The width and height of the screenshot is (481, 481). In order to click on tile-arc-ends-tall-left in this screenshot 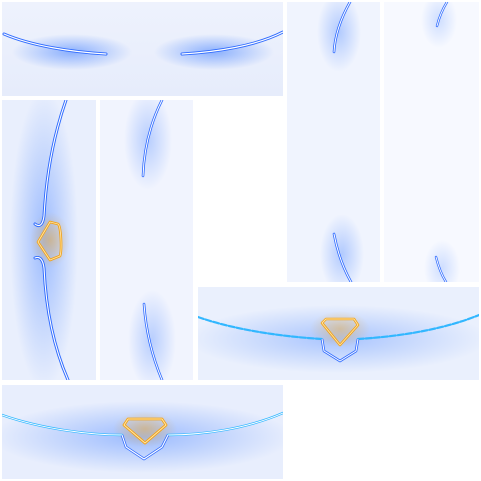, I will do `click(146, 240)`.